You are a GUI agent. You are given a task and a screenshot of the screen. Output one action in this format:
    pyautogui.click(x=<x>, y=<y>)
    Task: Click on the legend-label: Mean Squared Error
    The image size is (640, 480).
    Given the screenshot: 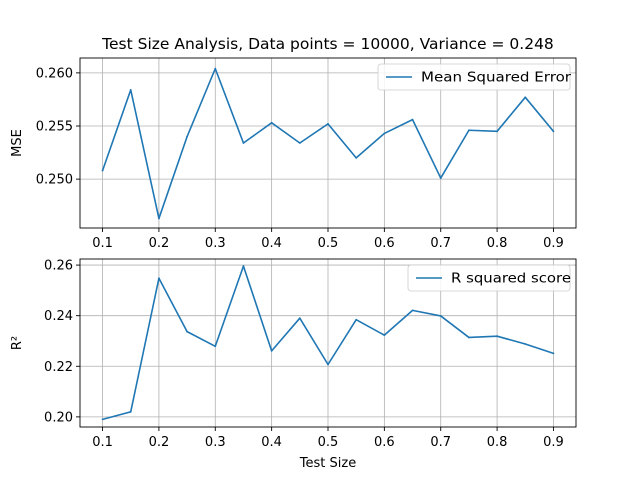 What is the action you would take?
    pyautogui.click(x=496, y=78)
    